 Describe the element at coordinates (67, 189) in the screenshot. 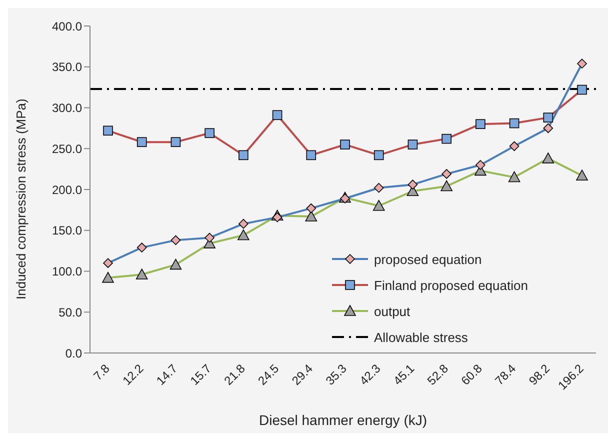

I see `y-tick-label: 200.0` at that location.